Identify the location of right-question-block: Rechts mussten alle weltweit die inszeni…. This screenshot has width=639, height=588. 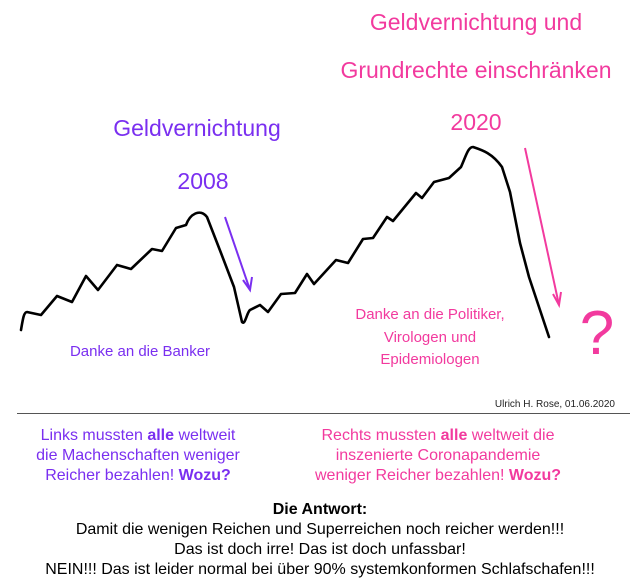
(438, 456).